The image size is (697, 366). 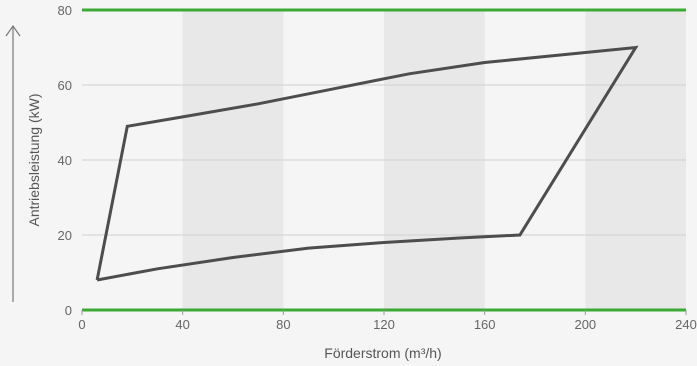 What do you see at coordinates (686, 324) in the screenshot?
I see `x-tick-label: 240` at bounding box center [686, 324].